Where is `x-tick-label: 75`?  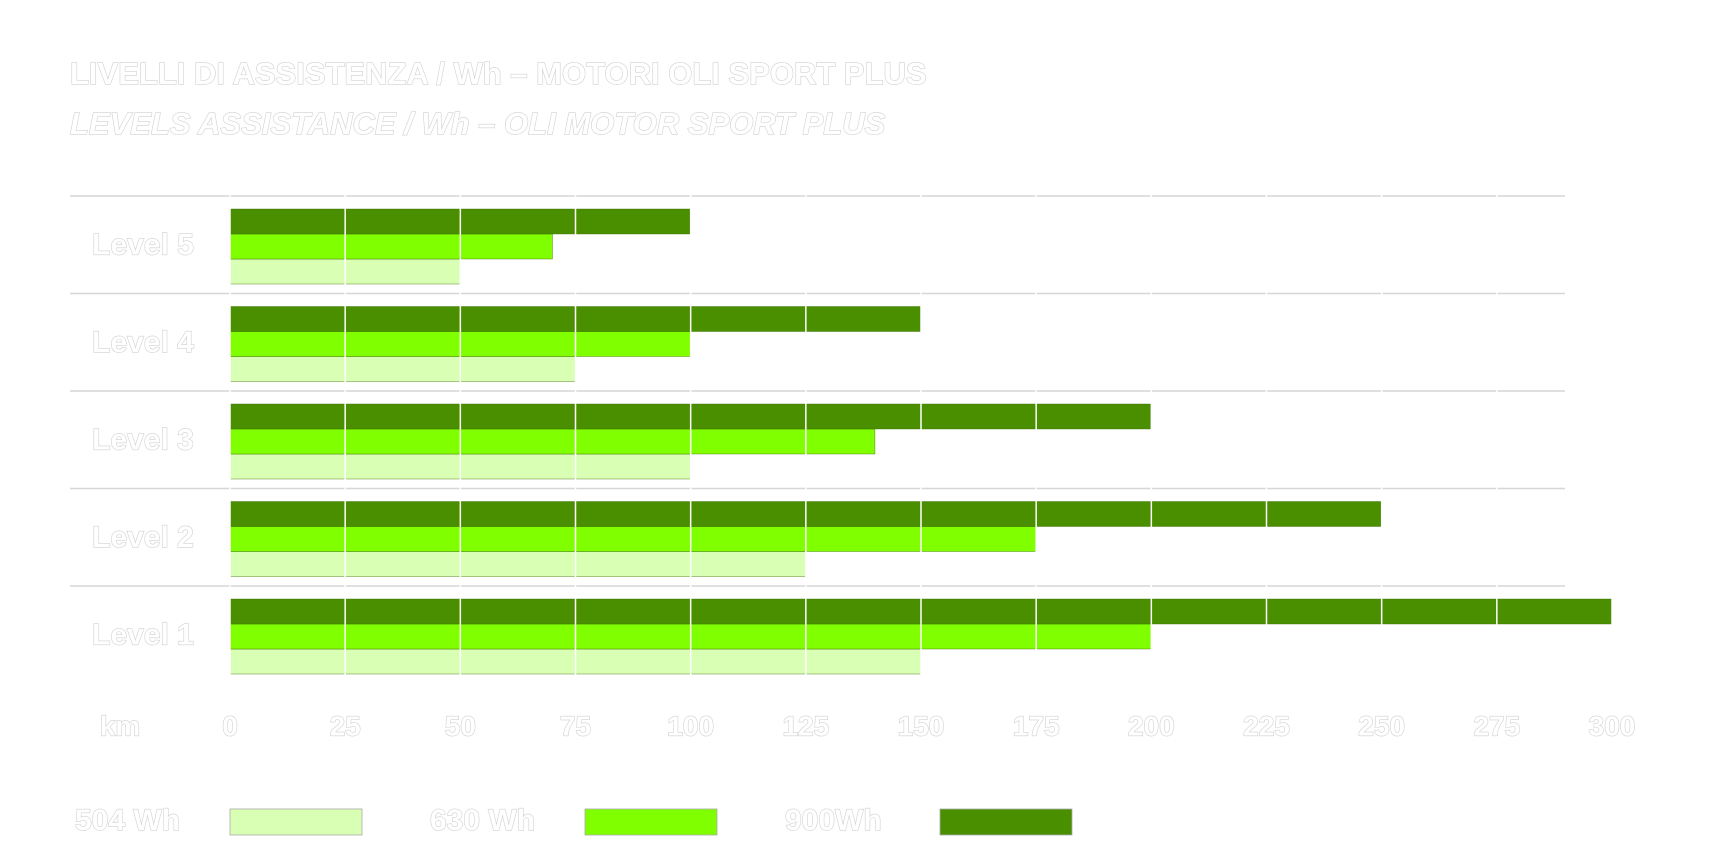
x-tick-label: 75 is located at coordinates (575, 725).